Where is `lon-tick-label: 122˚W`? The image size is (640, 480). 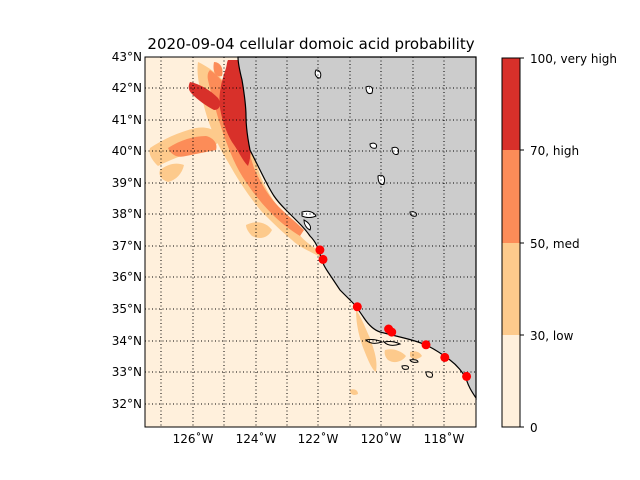
lon-tick-label: 122˚W is located at coordinates (318, 438).